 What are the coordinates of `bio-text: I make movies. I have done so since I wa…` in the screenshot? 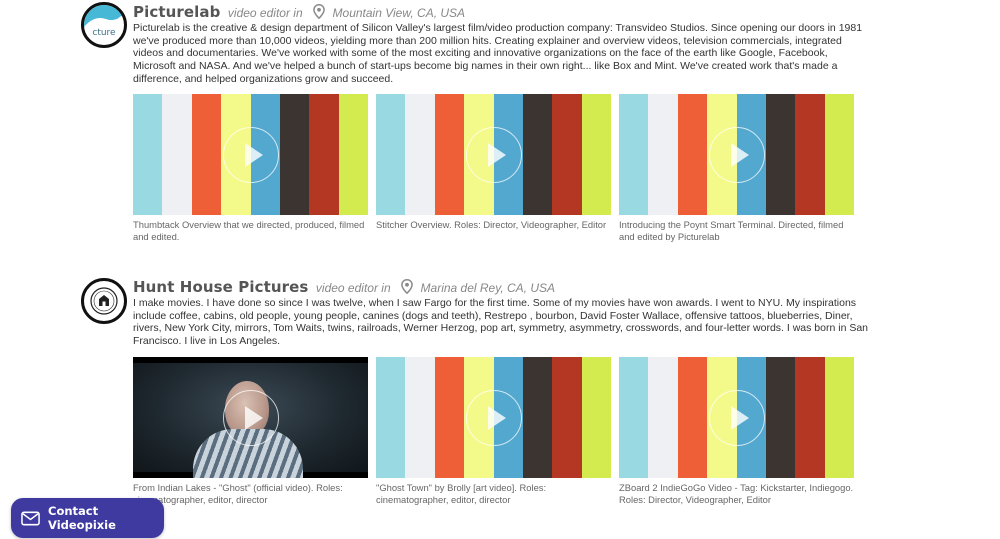 It's located at (501, 322).